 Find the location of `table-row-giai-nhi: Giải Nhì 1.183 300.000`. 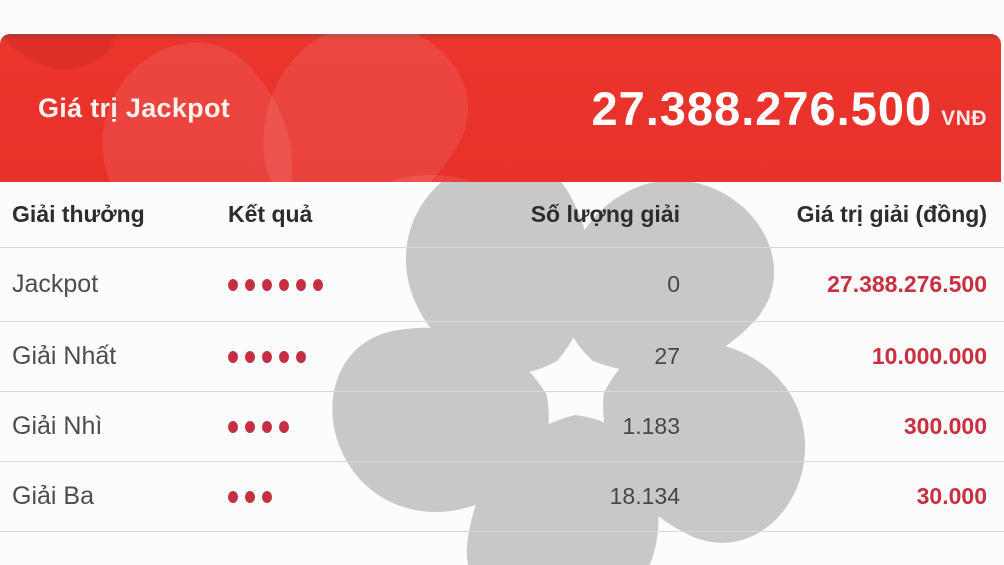

table-row-giai-nhi: Giải Nhì 1.183 300.000 is located at coordinates (502, 427).